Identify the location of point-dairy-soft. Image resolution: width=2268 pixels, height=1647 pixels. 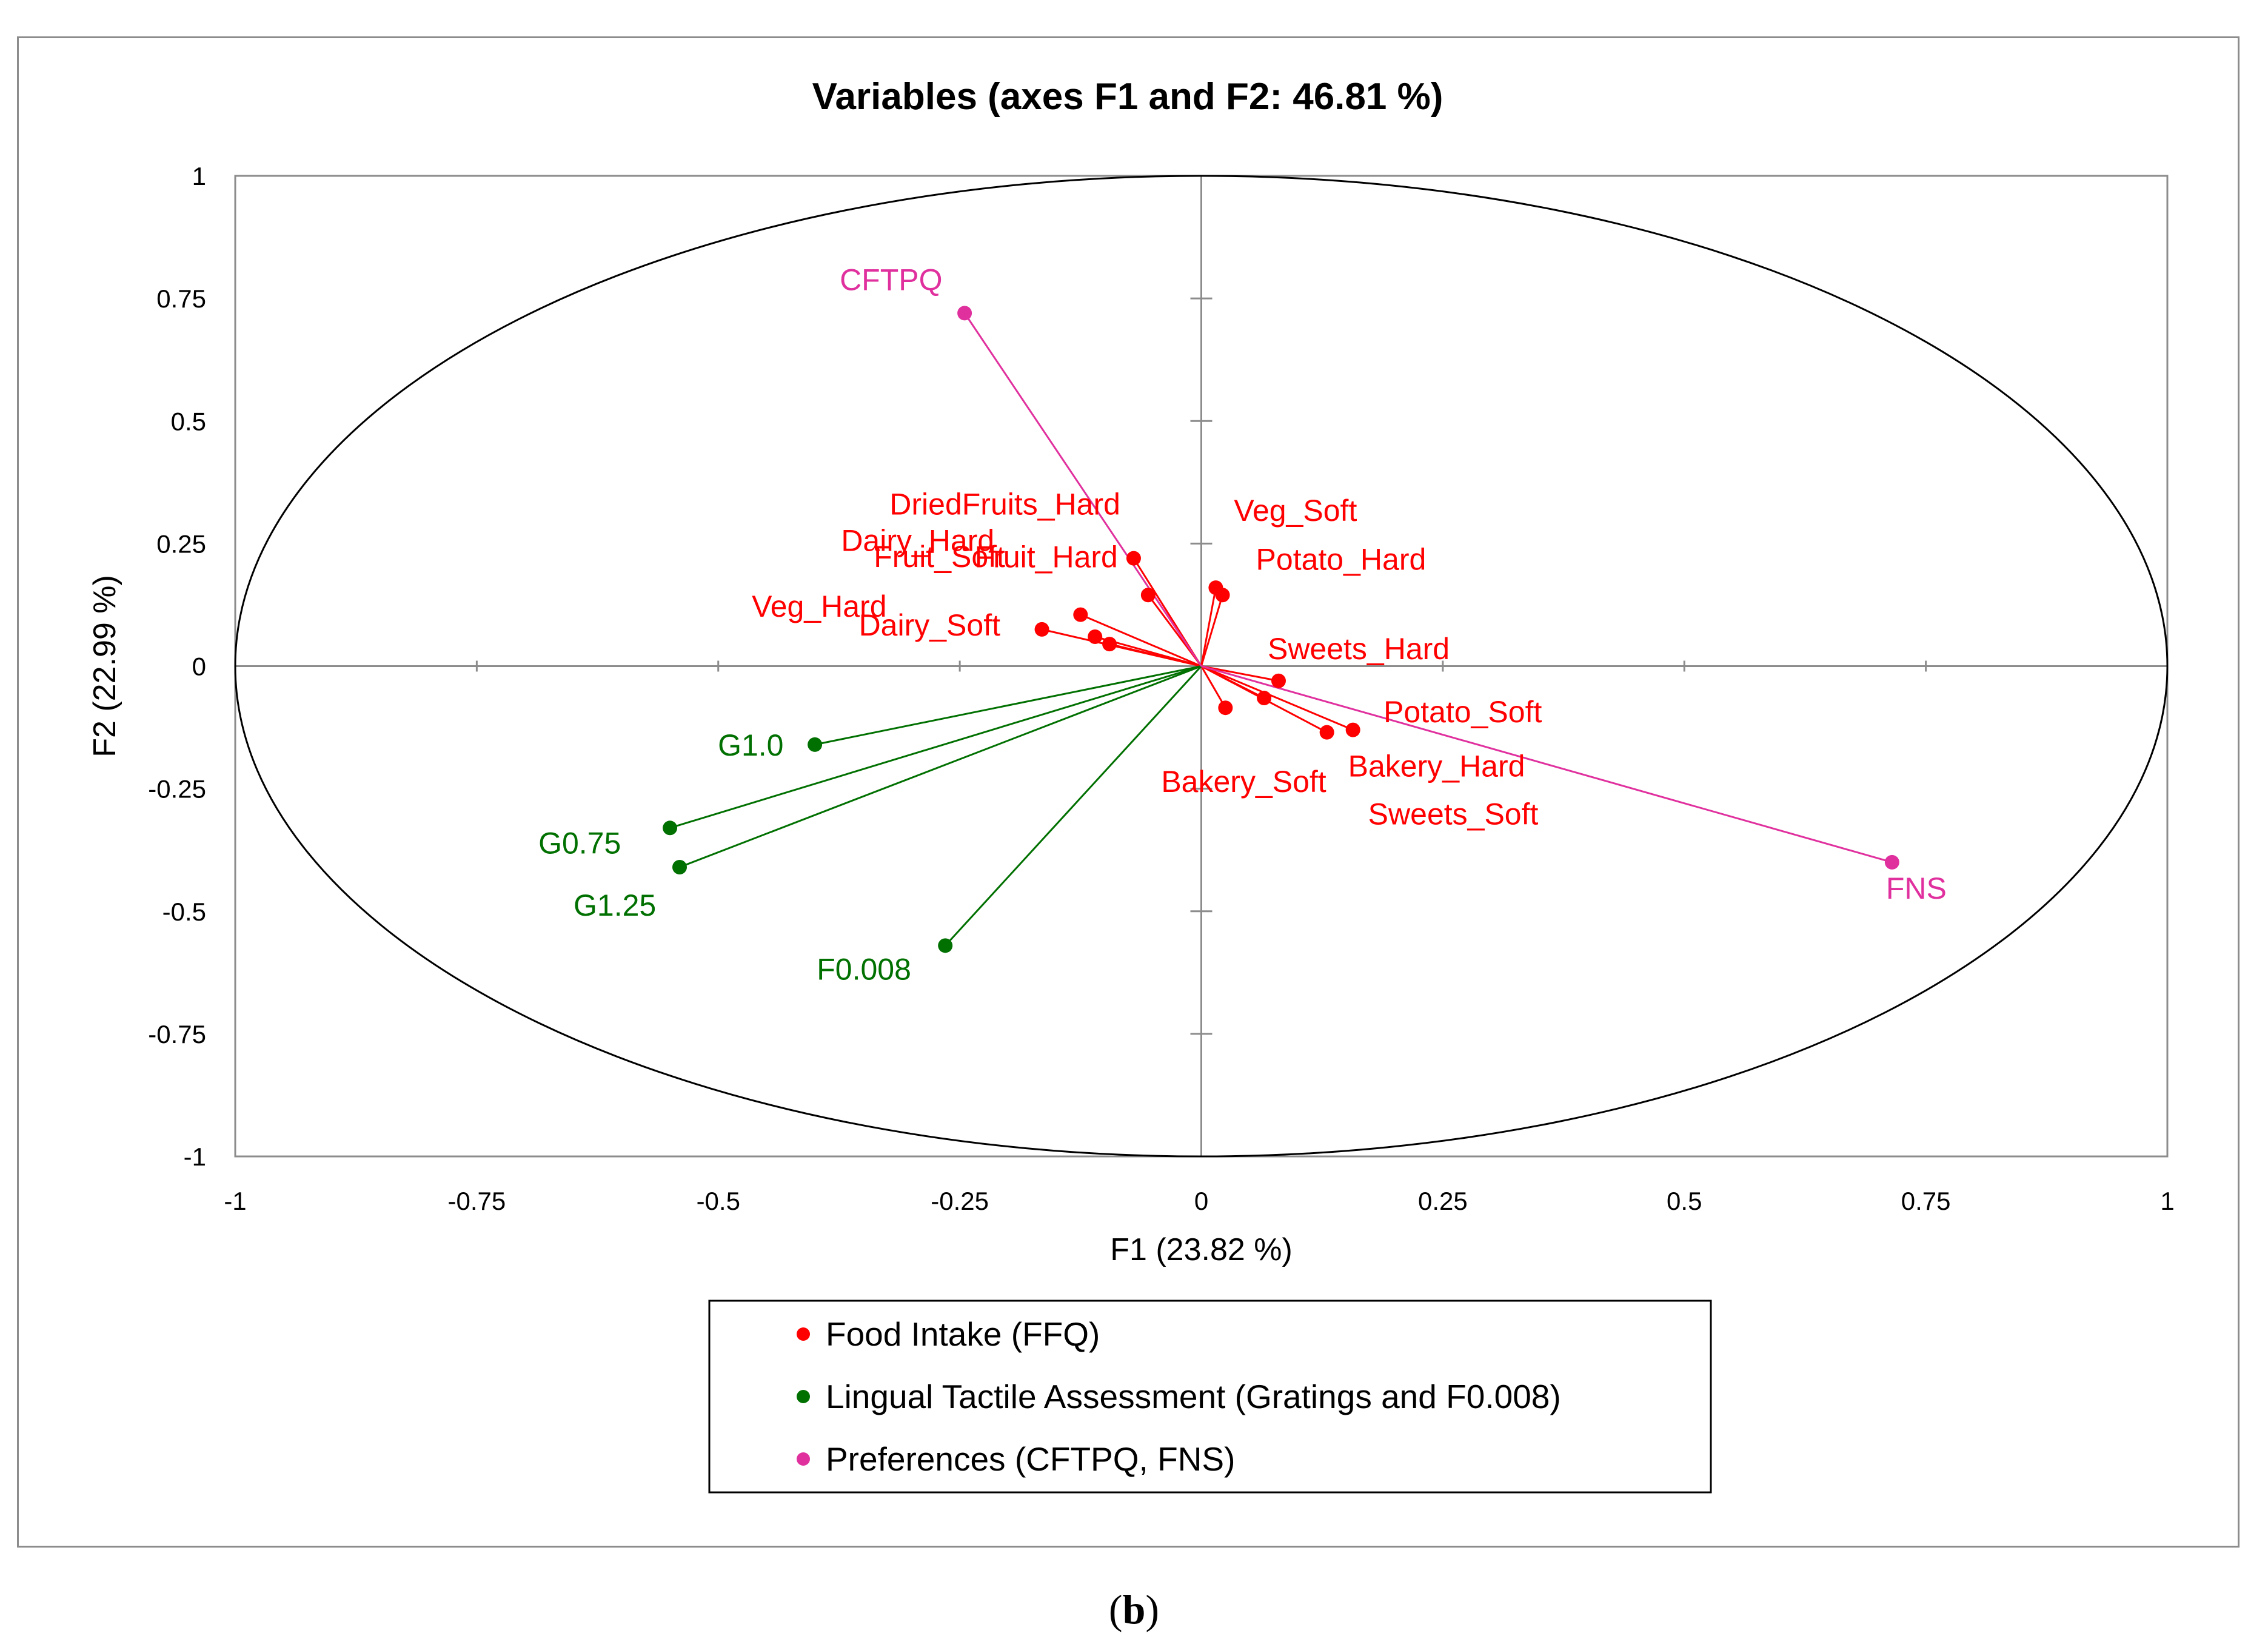
(1041, 629).